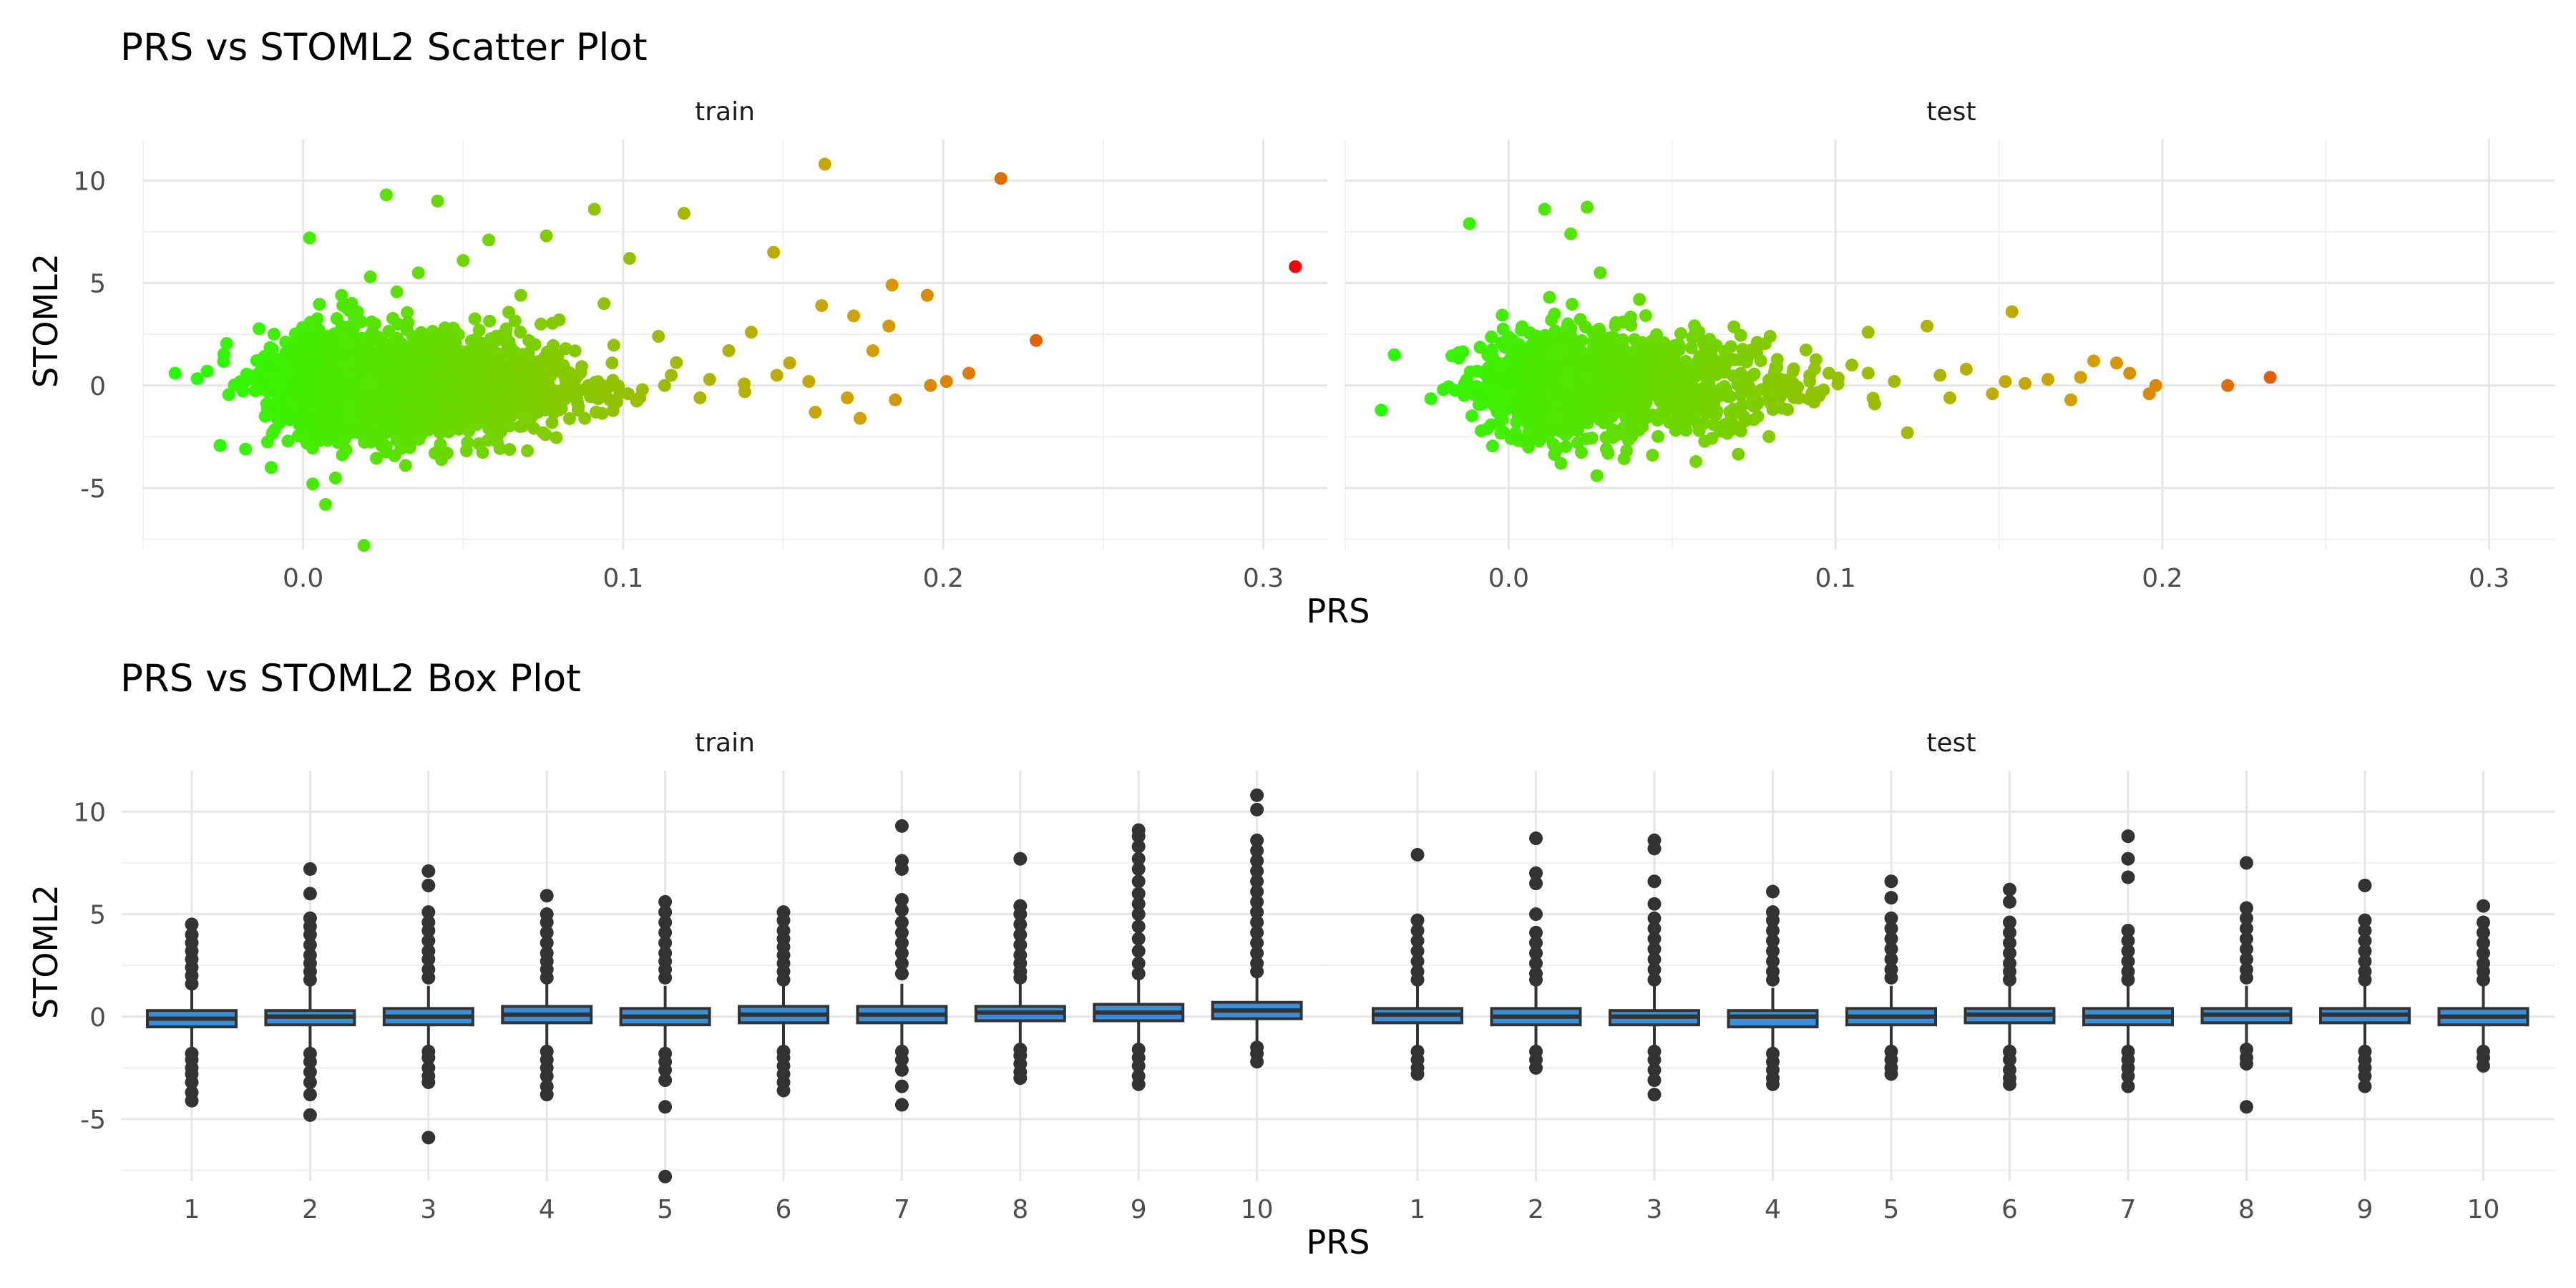 This screenshot has width=2576, height=1288. I want to click on x-tick-label: 2, so click(310, 1209).